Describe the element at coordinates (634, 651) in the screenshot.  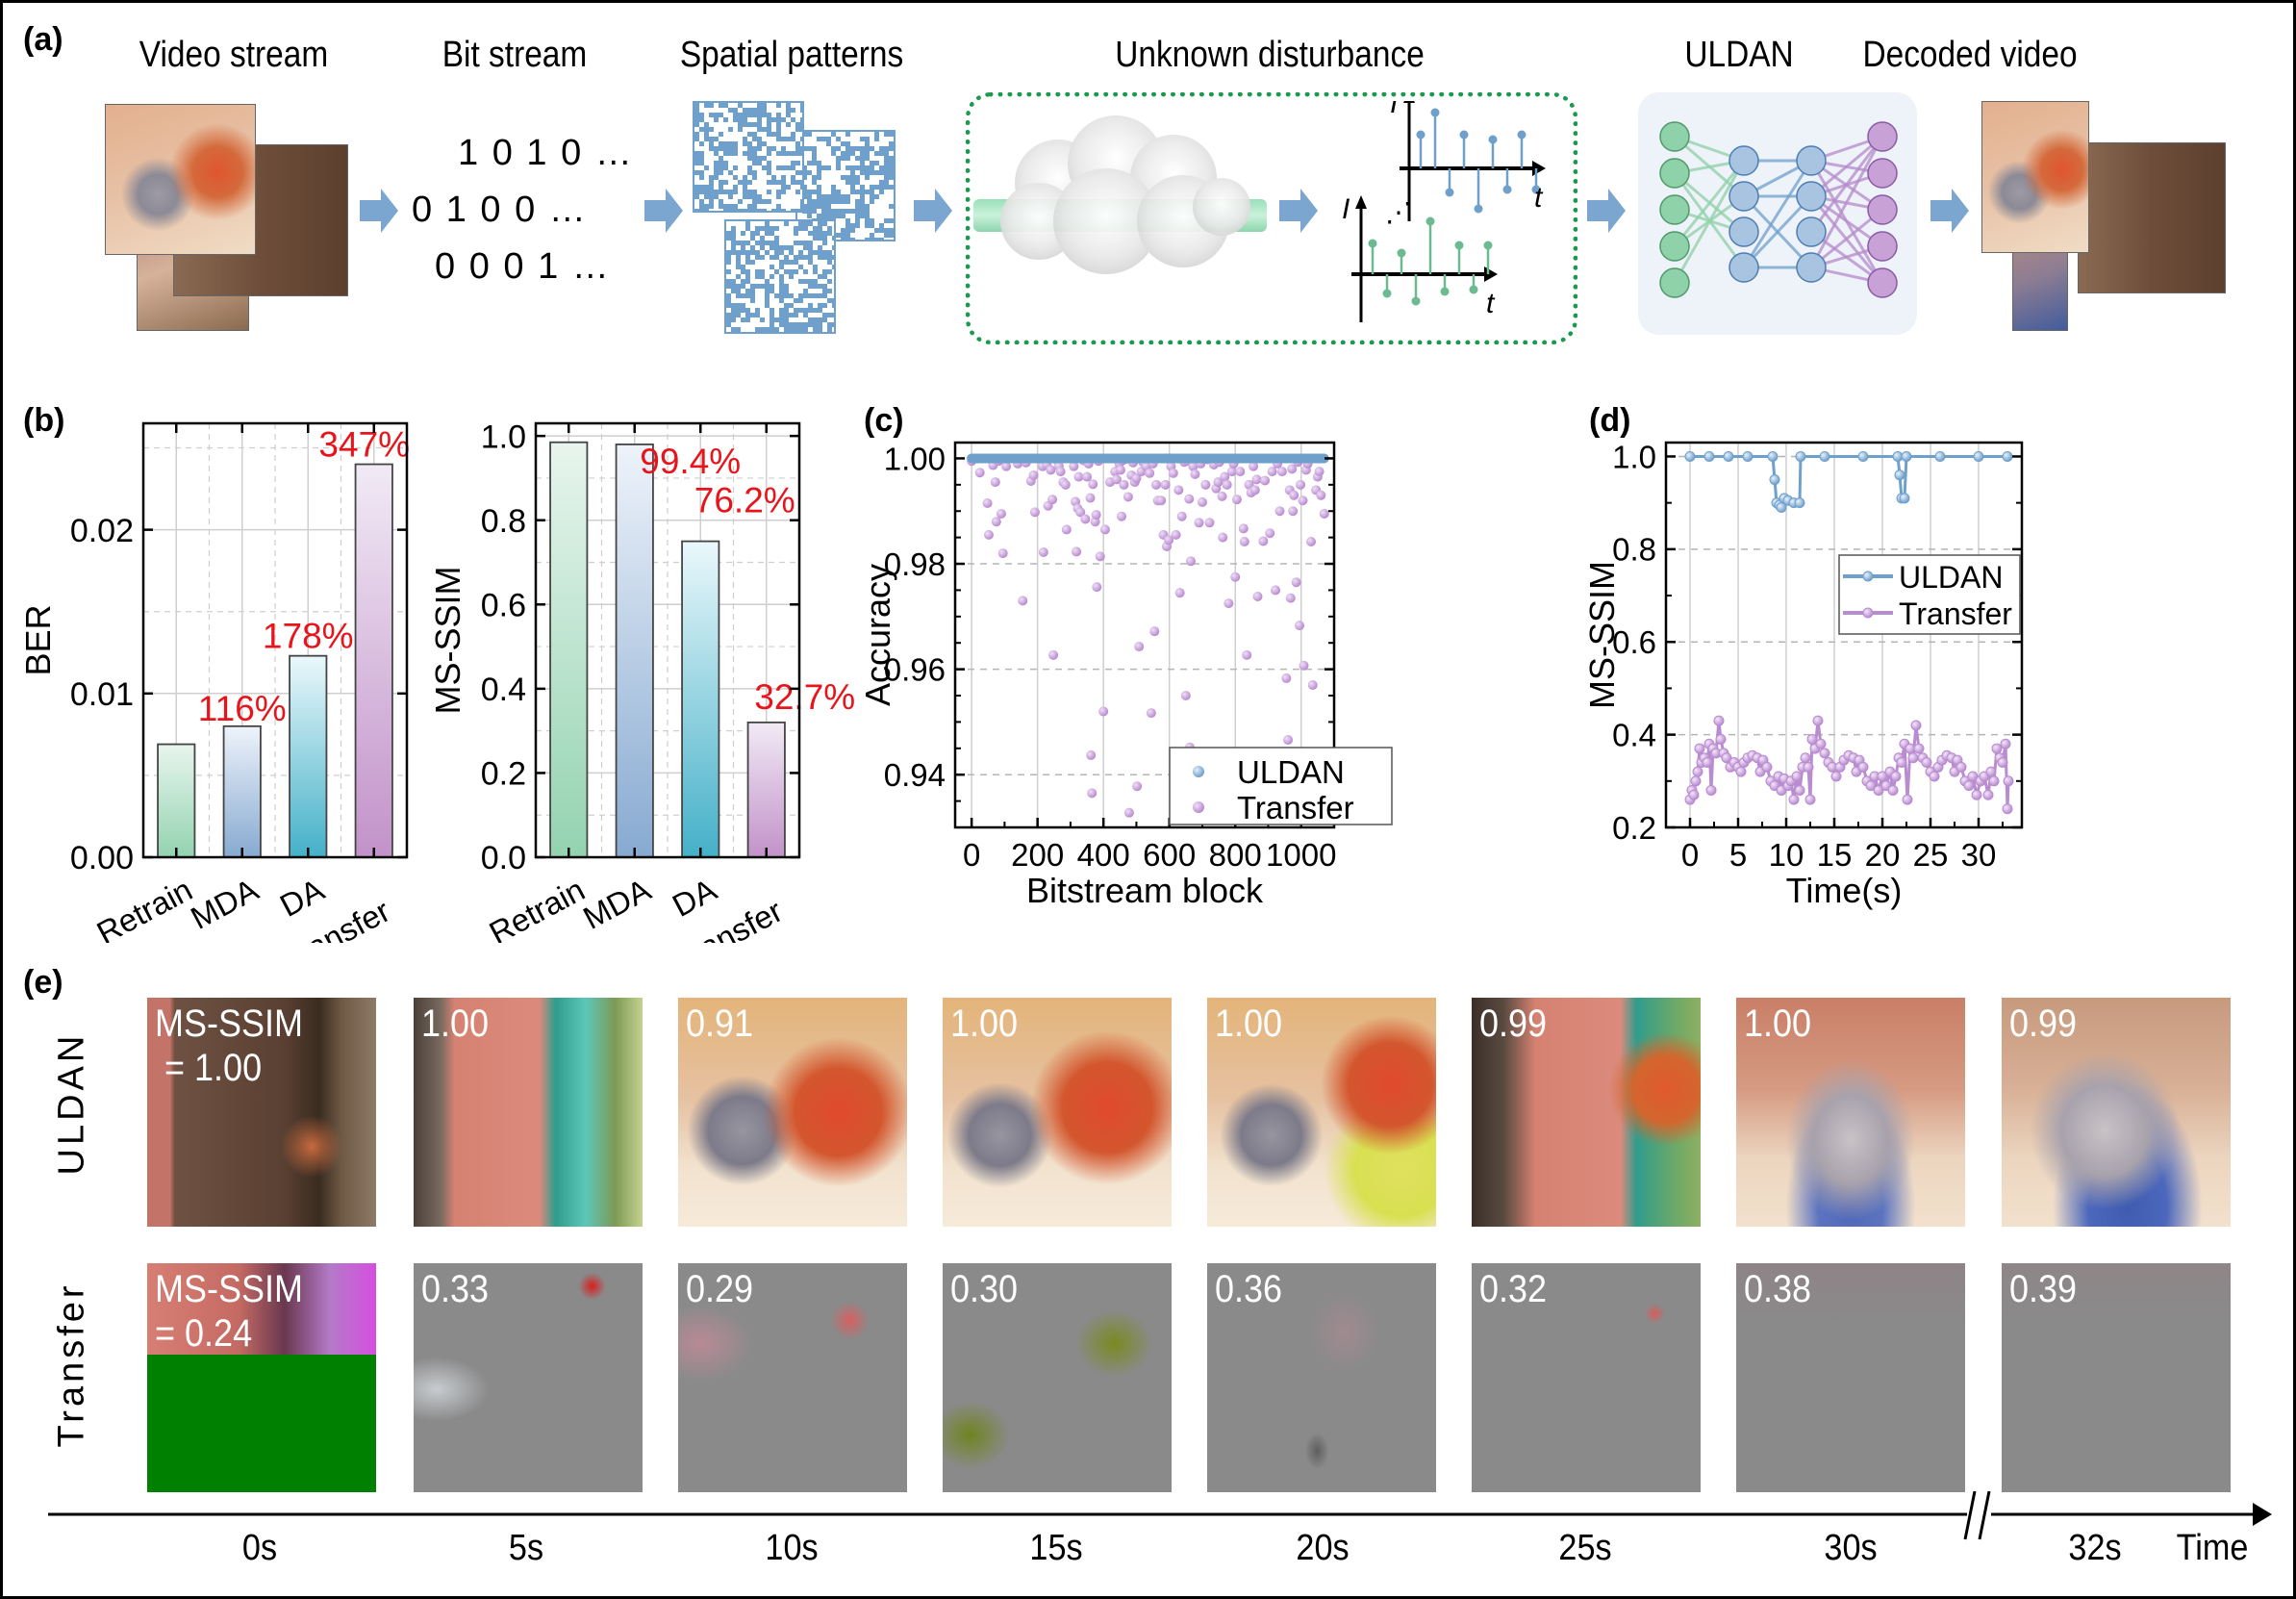
I see `bar-mda` at that location.